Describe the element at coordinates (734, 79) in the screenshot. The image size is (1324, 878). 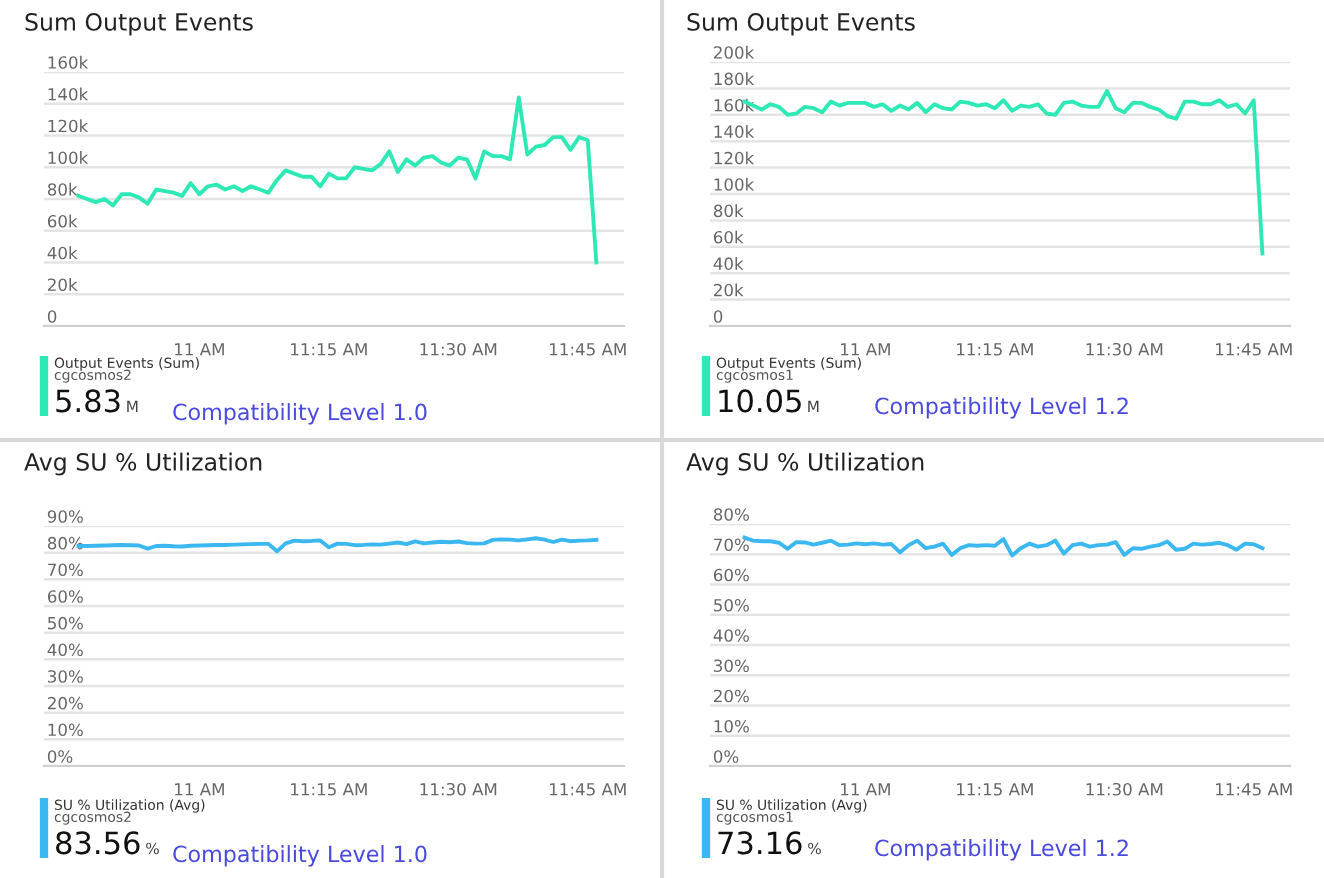
I see `y-tick-label: 180k` at that location.